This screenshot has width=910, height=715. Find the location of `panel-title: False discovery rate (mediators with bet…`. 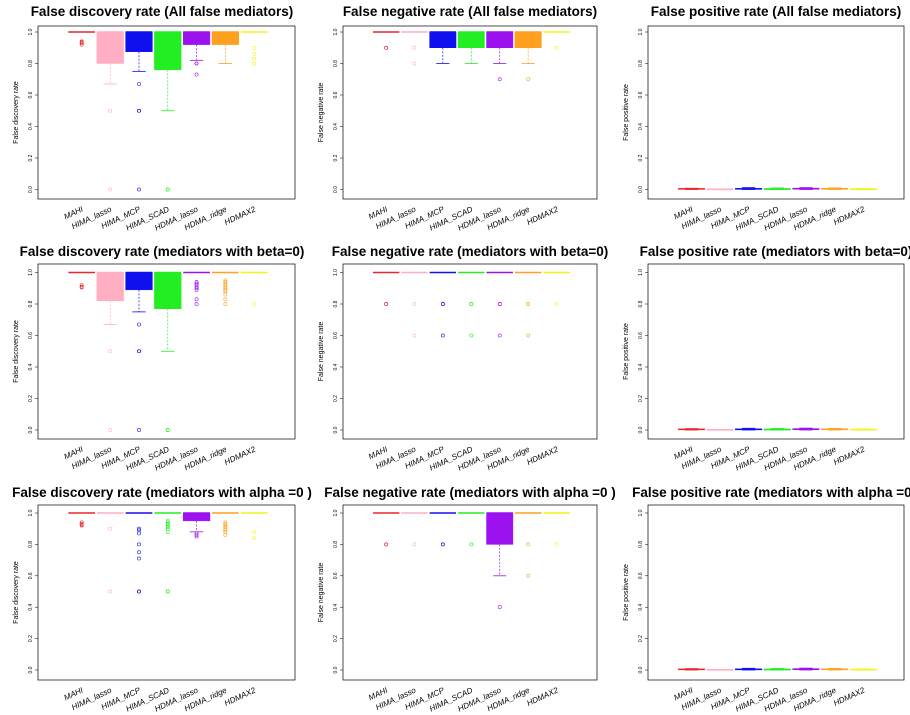

panel-title: False discovery rate (mediators with bet… is located at coordinates (162, 251).